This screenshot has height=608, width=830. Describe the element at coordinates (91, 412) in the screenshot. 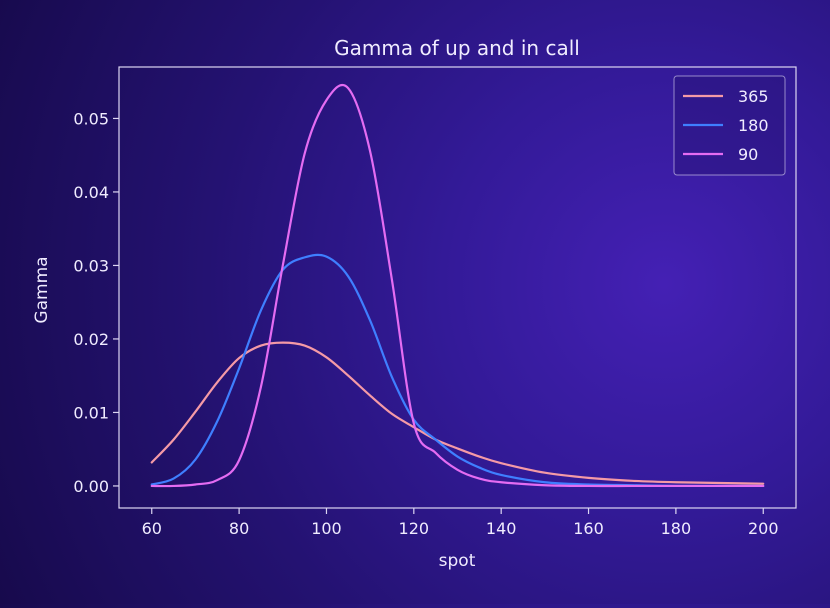

I see `y-tick-label: 0.01` at that location.